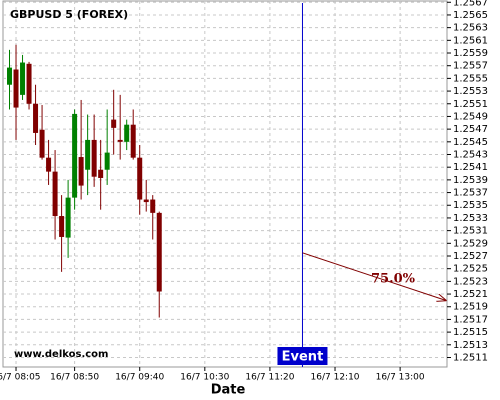 This screenshot has height=400, width=500. I want to click on y-tick-label: 1.2563, so click(470, 28).